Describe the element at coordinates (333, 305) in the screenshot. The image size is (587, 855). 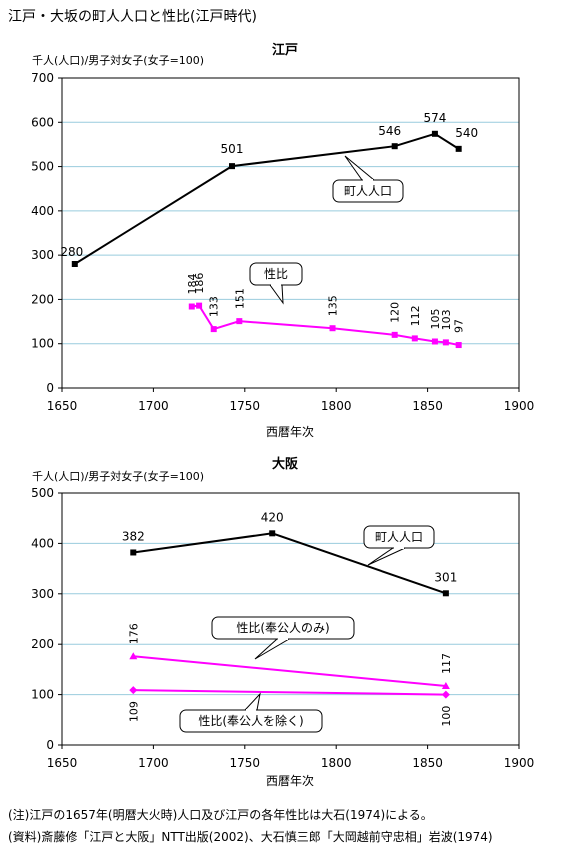
I see `data-label: 135` at that location.